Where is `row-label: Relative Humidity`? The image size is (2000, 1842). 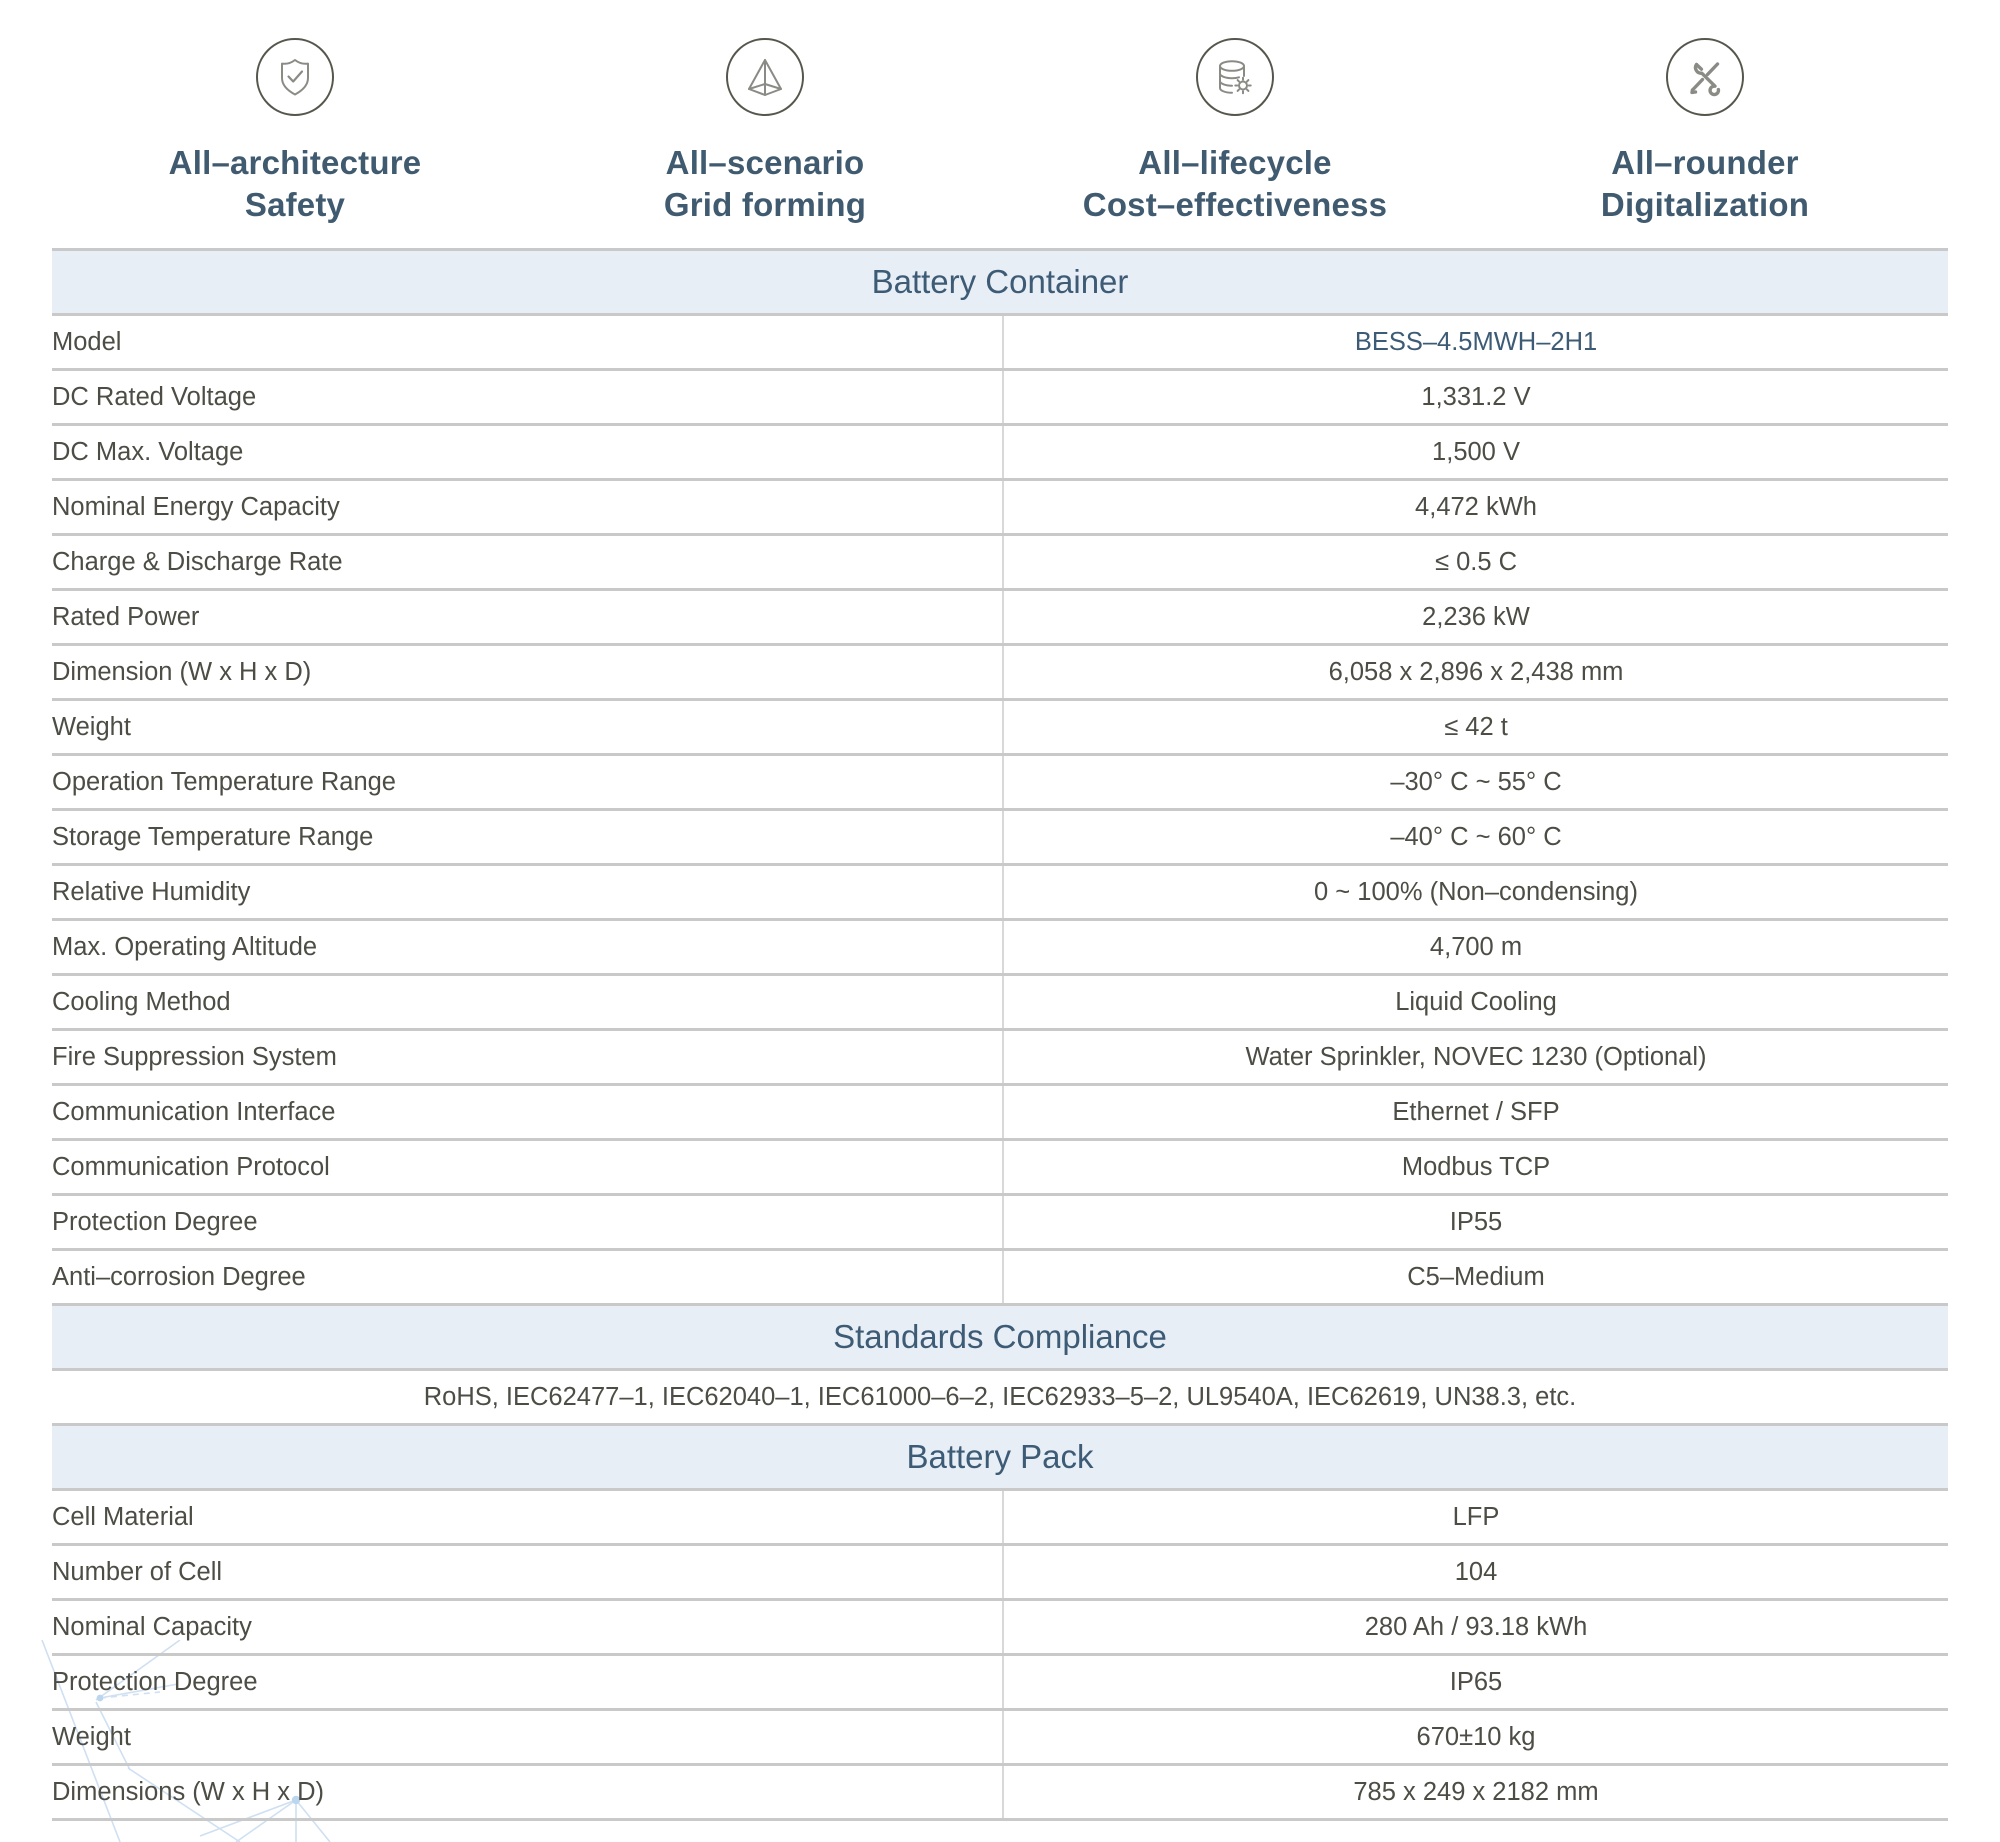 row-label: Relative Humidity is located at coordinates (528, 892).